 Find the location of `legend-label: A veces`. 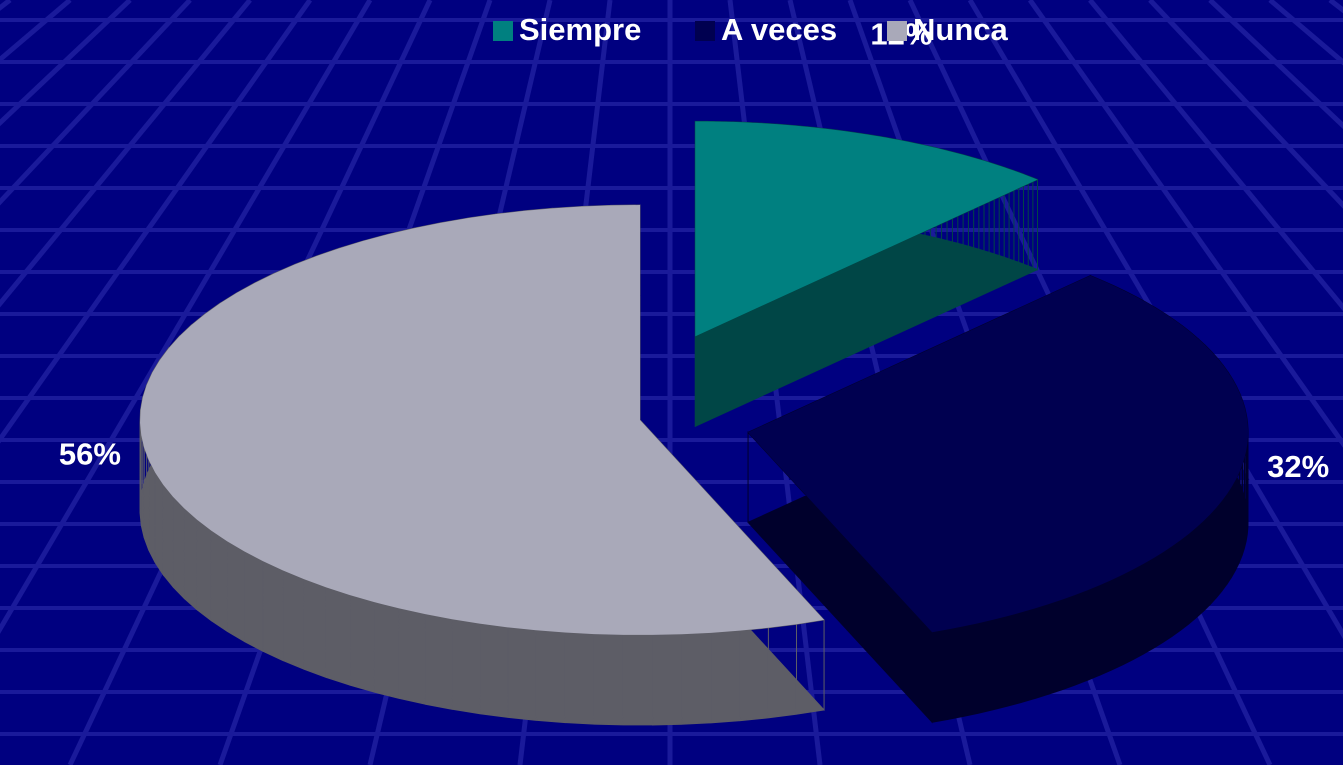

legend-label: A veces is located at coordinates (779, 29).